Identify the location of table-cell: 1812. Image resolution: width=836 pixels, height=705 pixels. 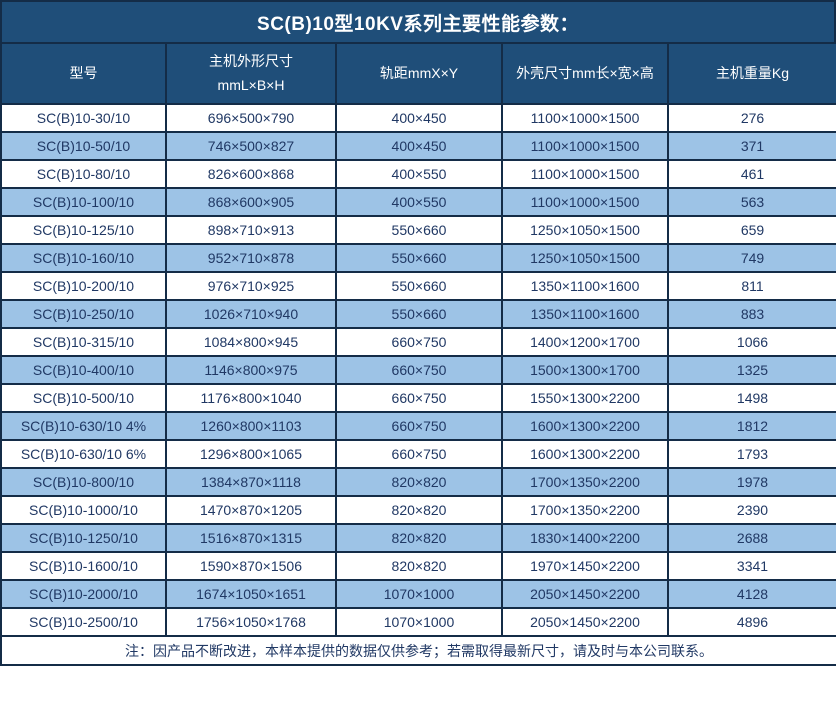
(751, 426).